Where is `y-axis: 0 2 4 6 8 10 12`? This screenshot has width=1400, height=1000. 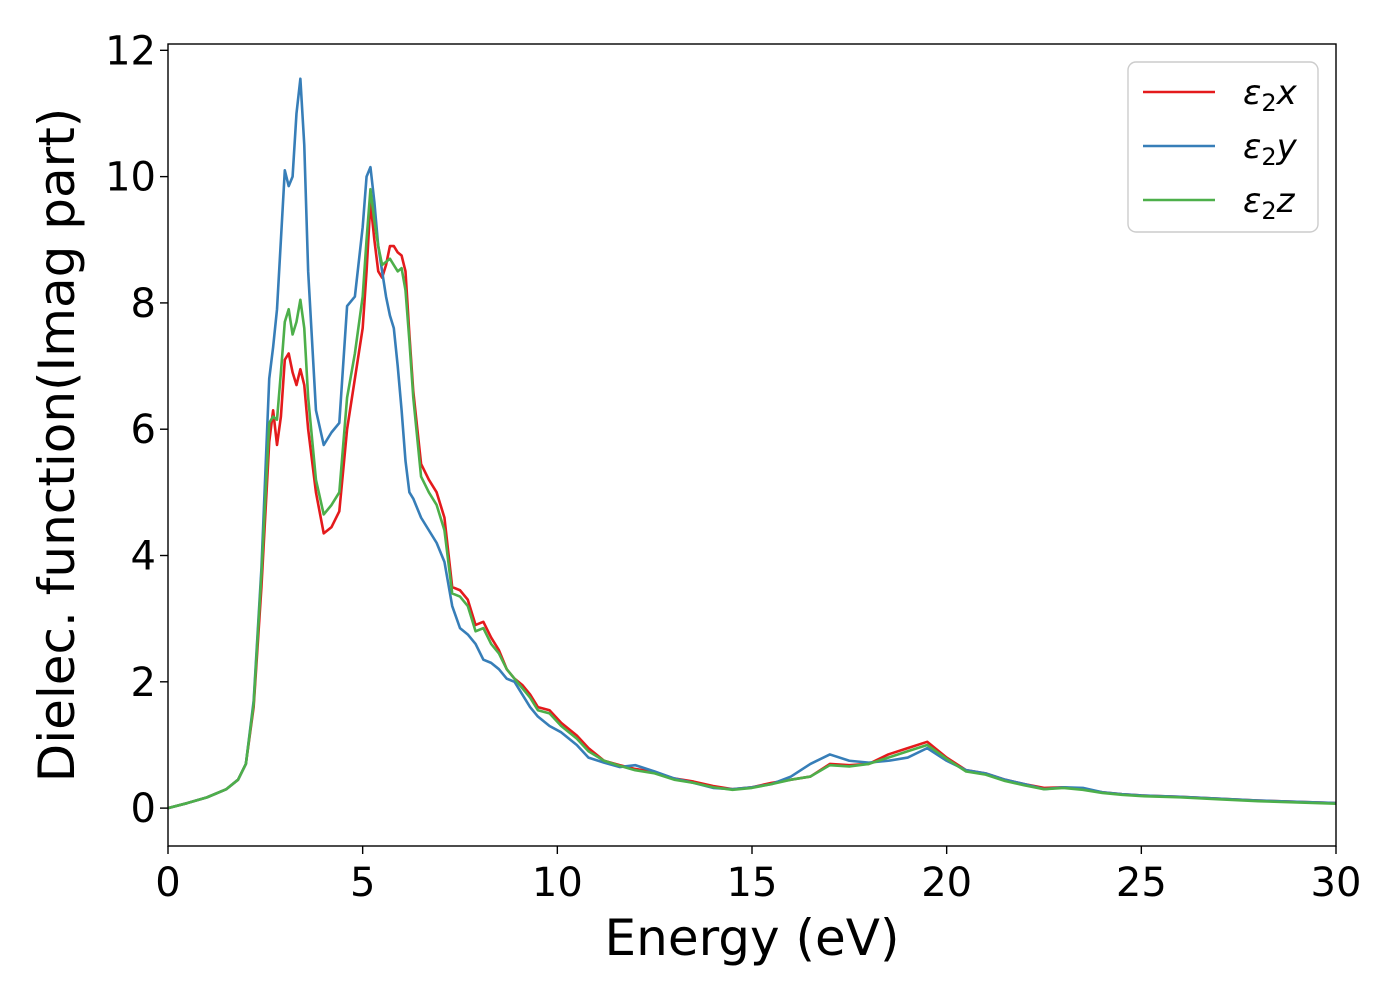 y-axis: 0 2 4 6 8 10 12 is located at coordinates (136, 430).